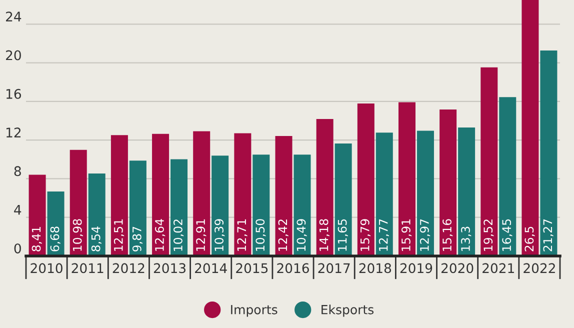 This screenshot has width=574, height=328. What do you see at coordinates (293, 268) in the screenshot?
I see `x-tick-label: 2016` at bounding box center [293, 268].